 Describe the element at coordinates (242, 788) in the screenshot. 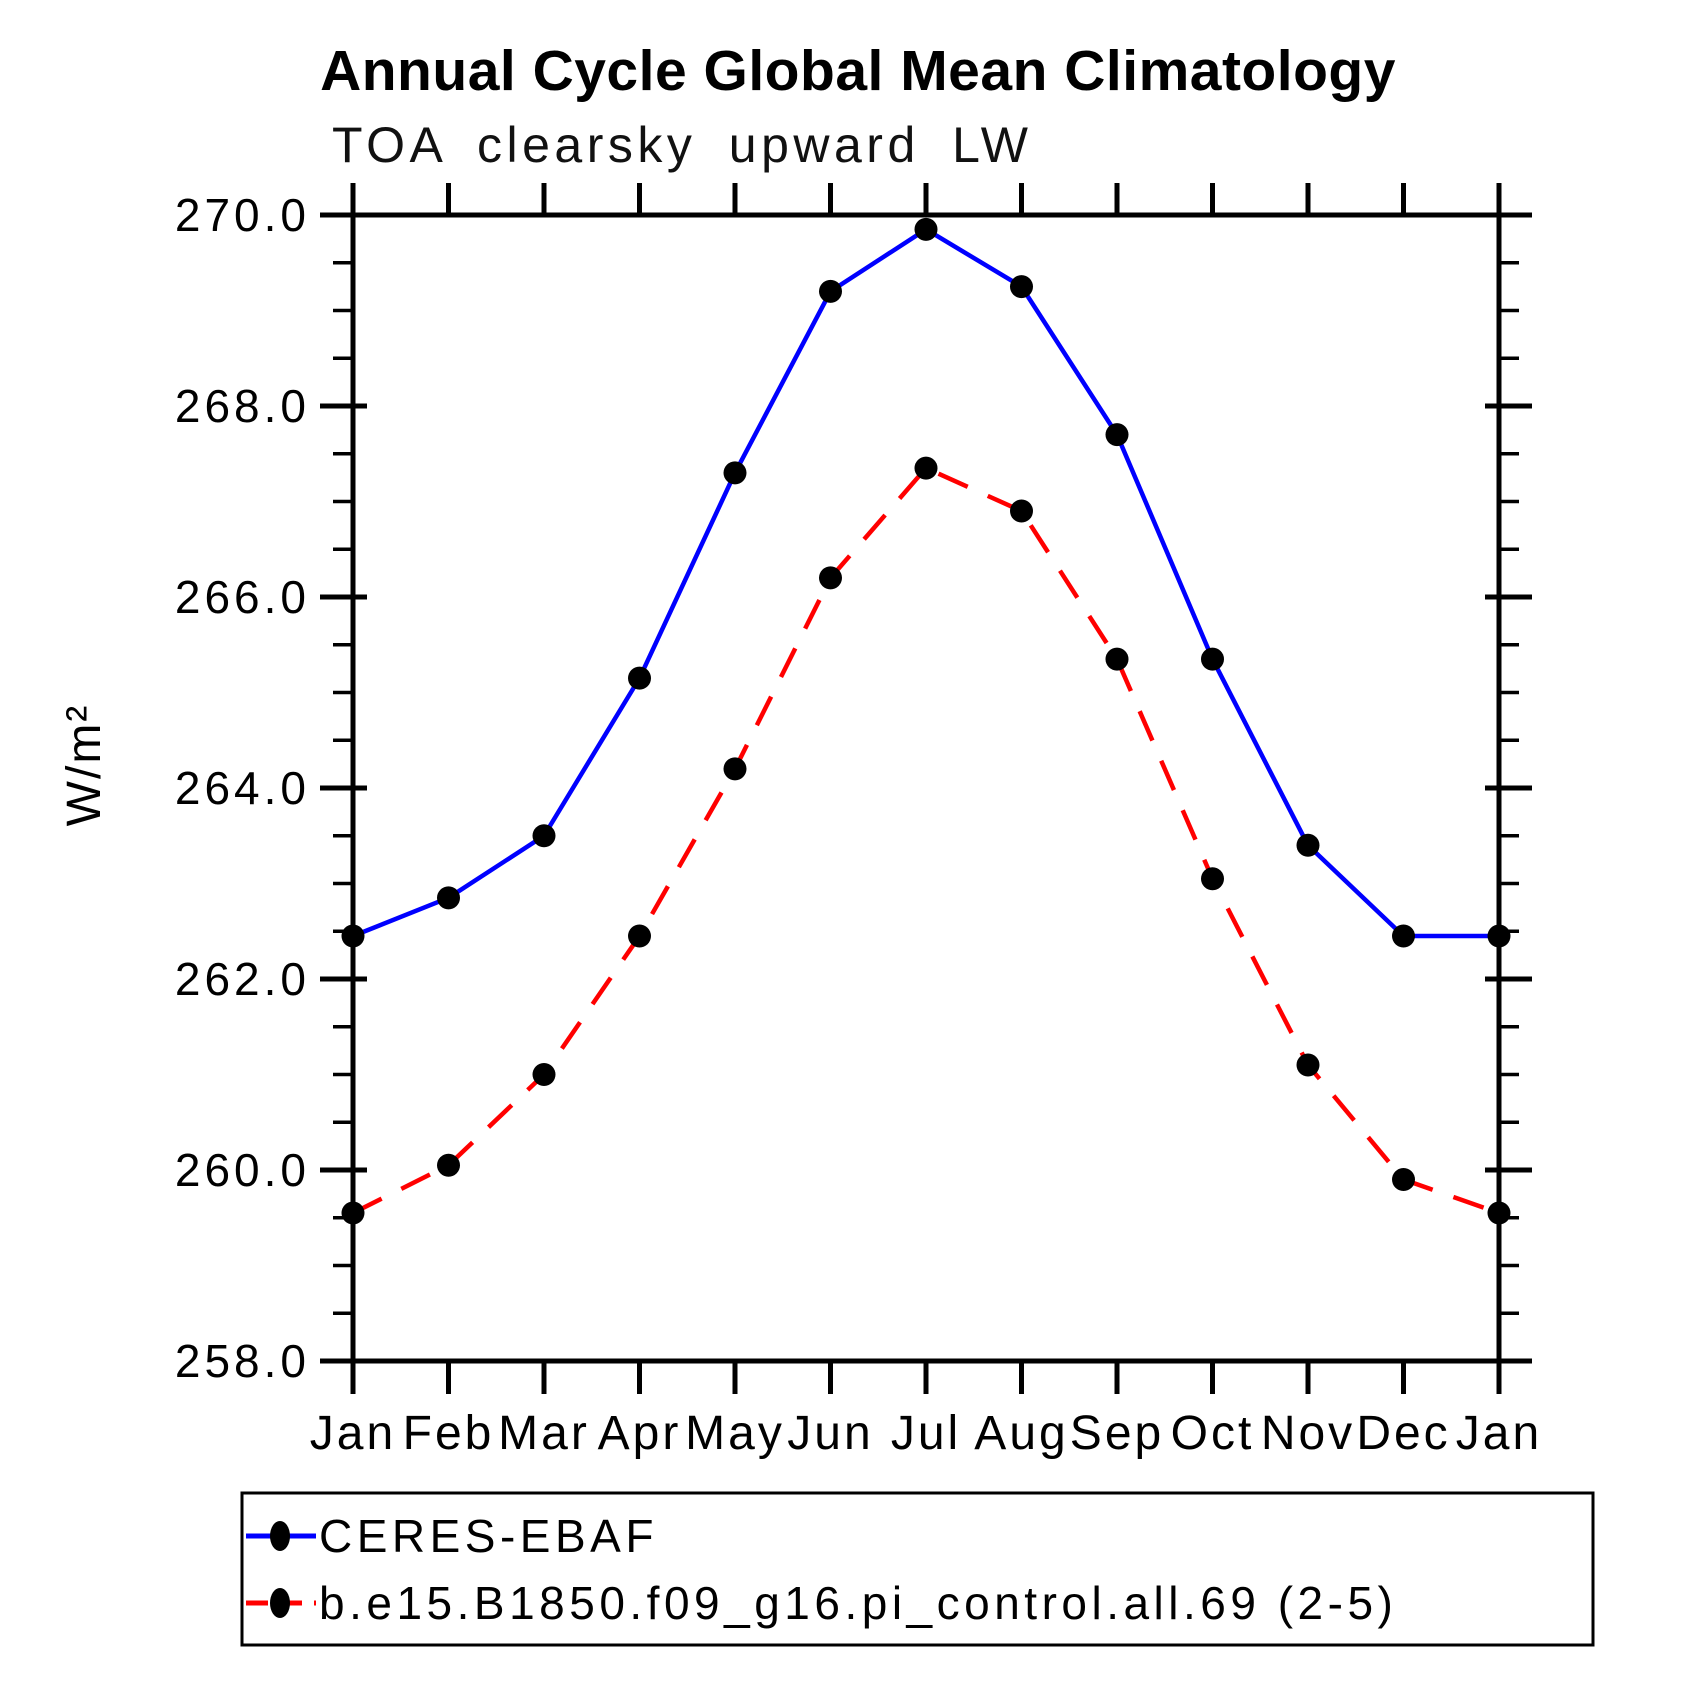

I see `y-tick-label: 264.0` at that location.